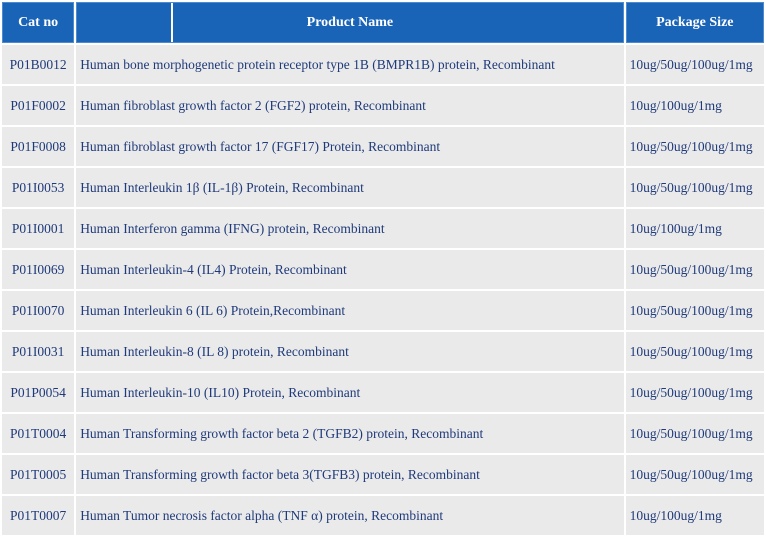  I want to click on header-product-name: Product Name, so click(350, 22).